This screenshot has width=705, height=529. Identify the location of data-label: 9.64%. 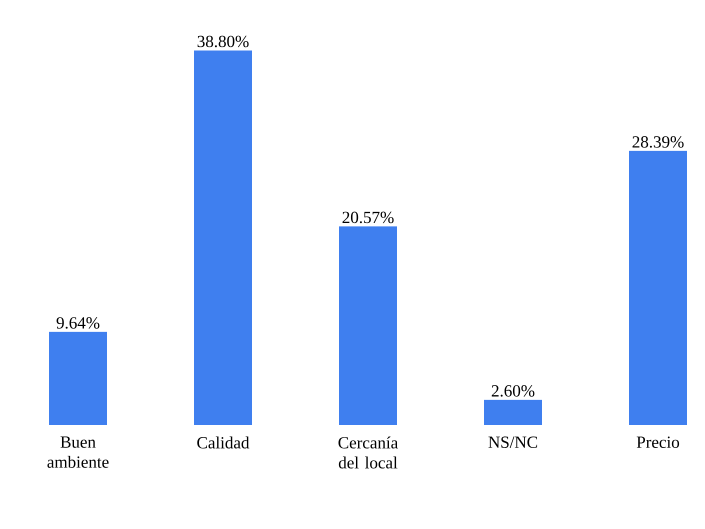
(78, 323).